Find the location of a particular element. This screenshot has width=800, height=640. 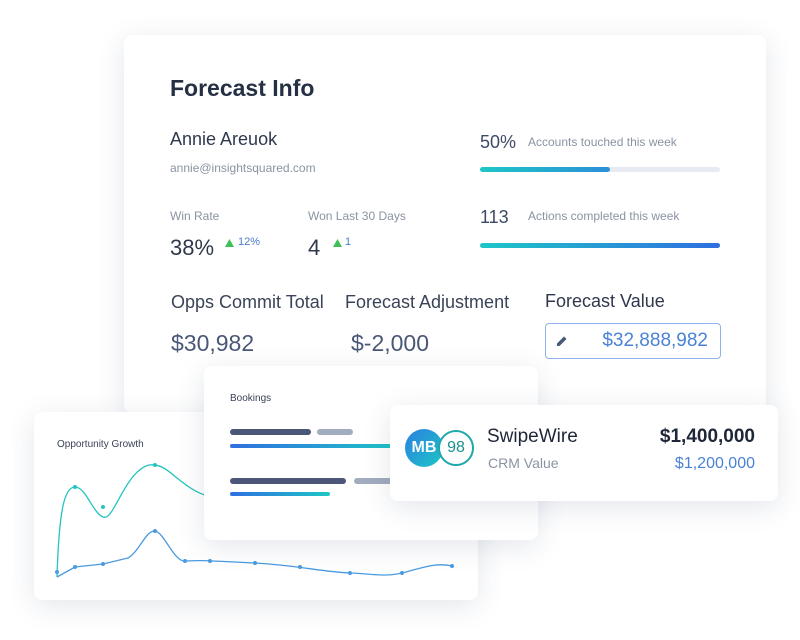

user-name: Annie Areuok is located at coordinates (224, 139).